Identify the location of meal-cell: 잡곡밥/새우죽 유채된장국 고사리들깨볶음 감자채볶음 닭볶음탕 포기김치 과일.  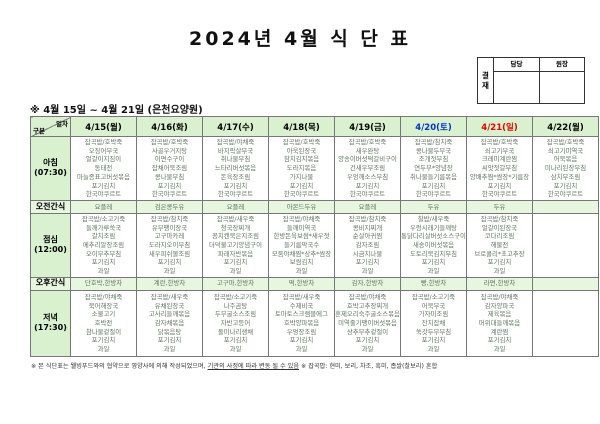
(169, 323).